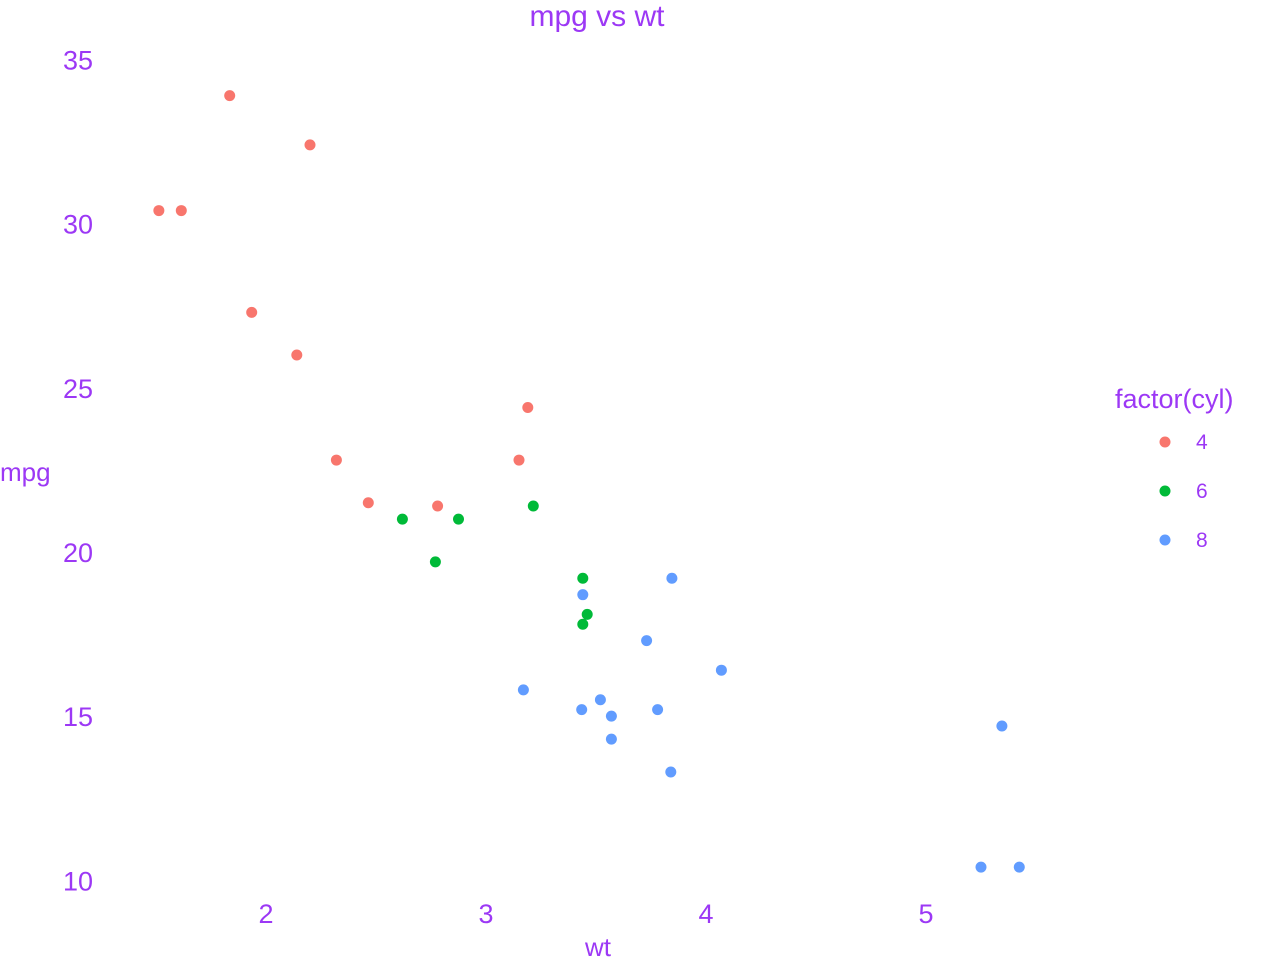  I want to click on x-axis: 2 3 4 5, so click(595, 914).